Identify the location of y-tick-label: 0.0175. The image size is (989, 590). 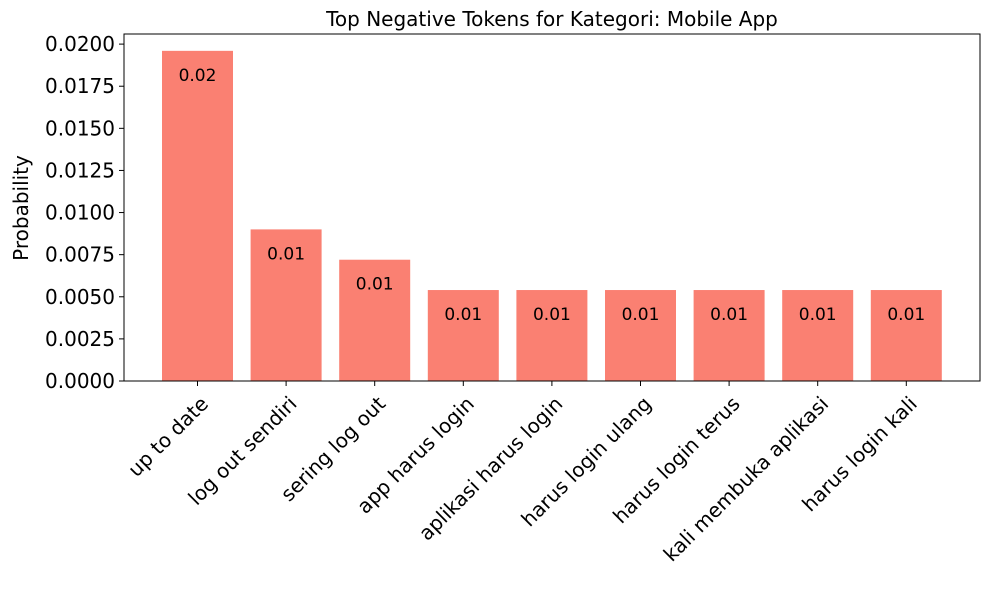
(80, 86).